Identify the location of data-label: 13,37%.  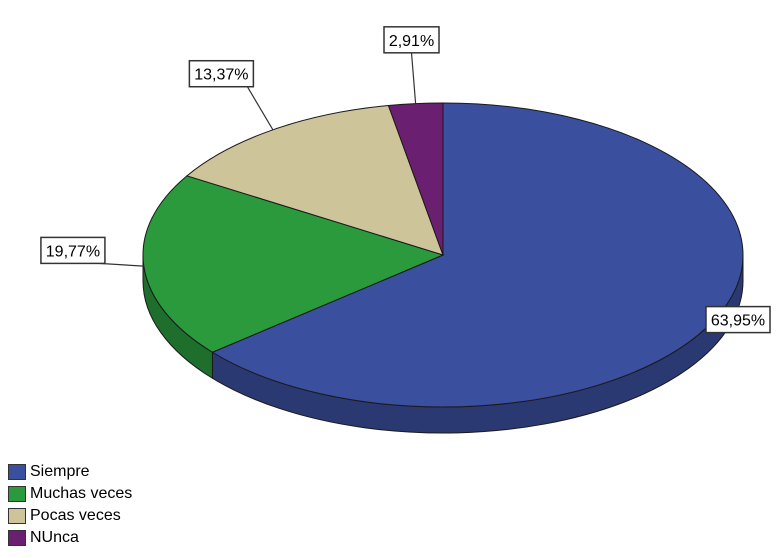
(221, 75).